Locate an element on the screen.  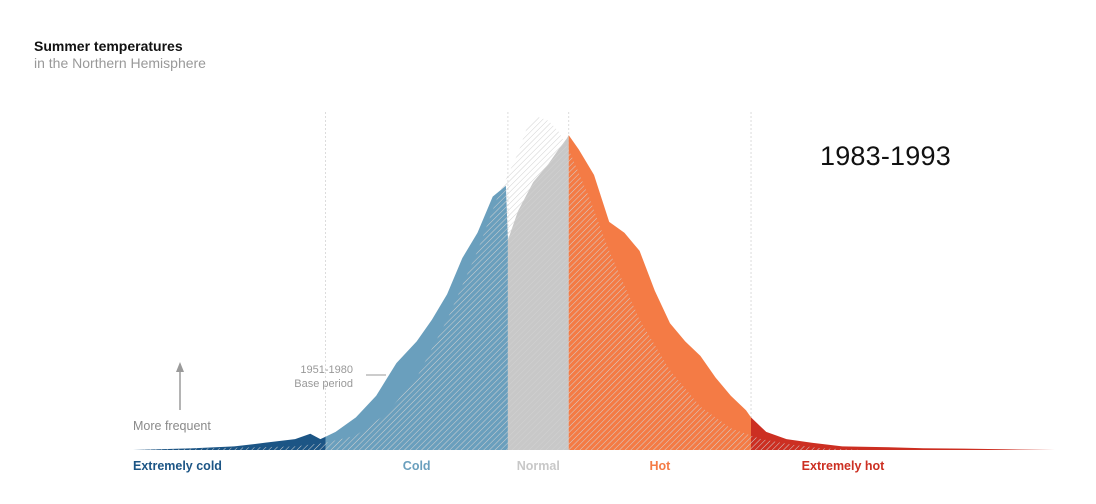
category-label-normal: Normal is located at coordinates (538, 466).